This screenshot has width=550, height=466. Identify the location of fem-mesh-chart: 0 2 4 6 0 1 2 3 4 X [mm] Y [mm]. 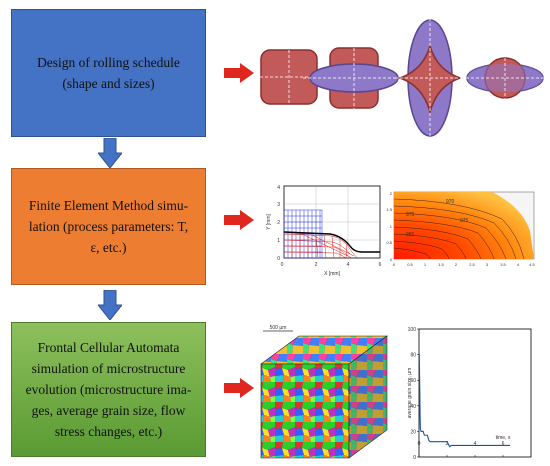
(324, 231).